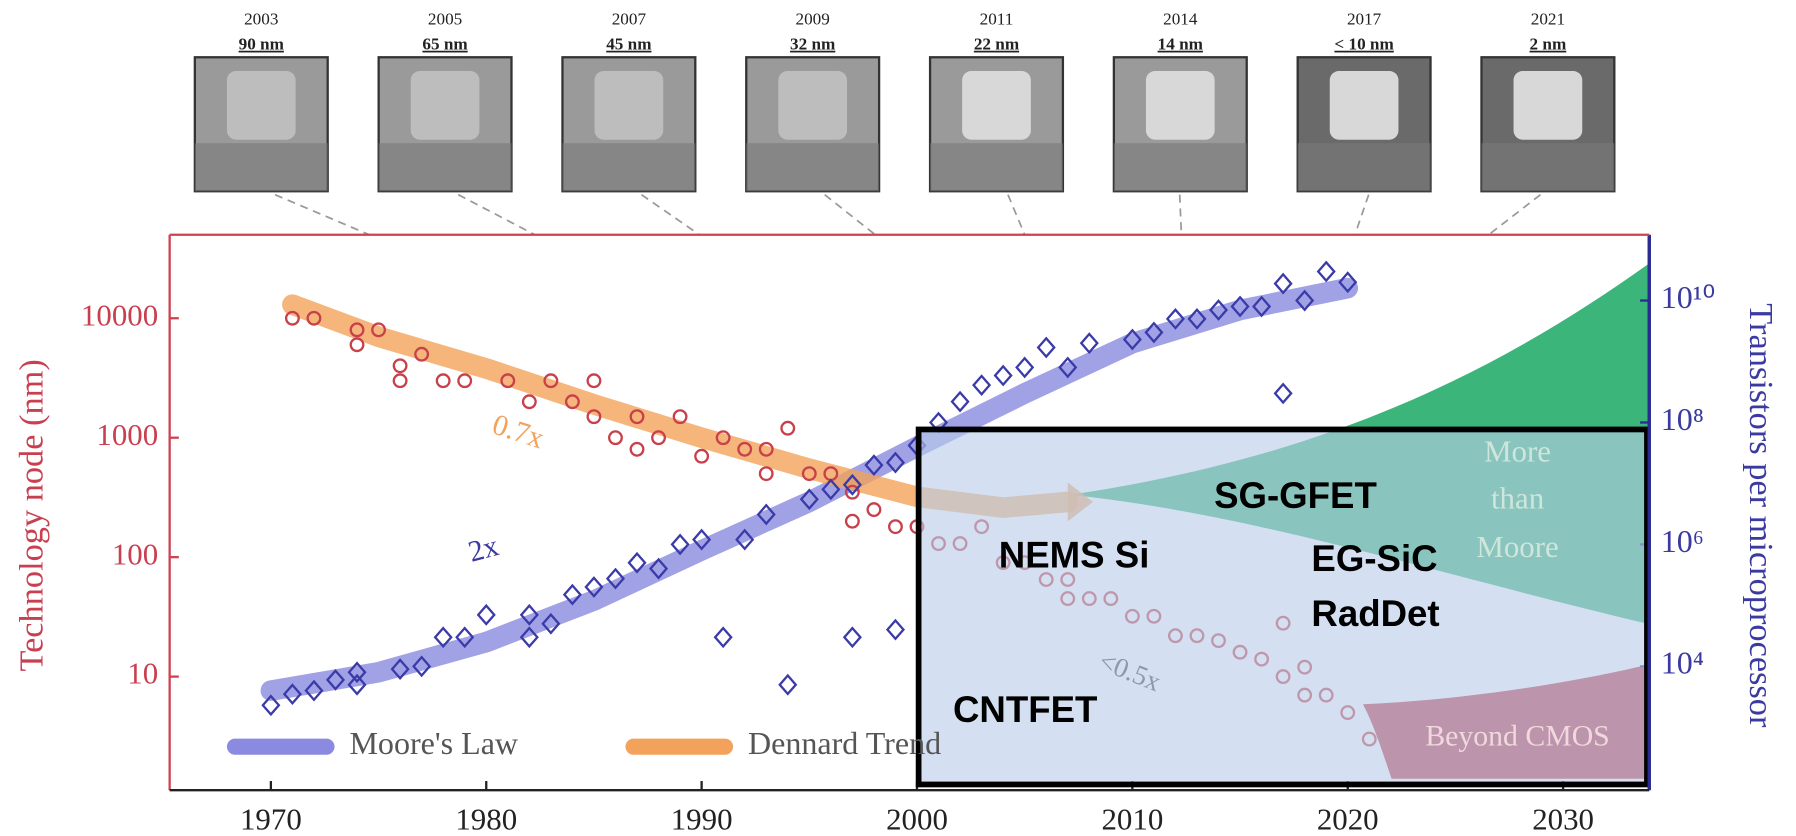  Describe the element at coordinates (1688, 297) in the screenshot. I see `y2-tick-label: 10¹⁰` at that location.